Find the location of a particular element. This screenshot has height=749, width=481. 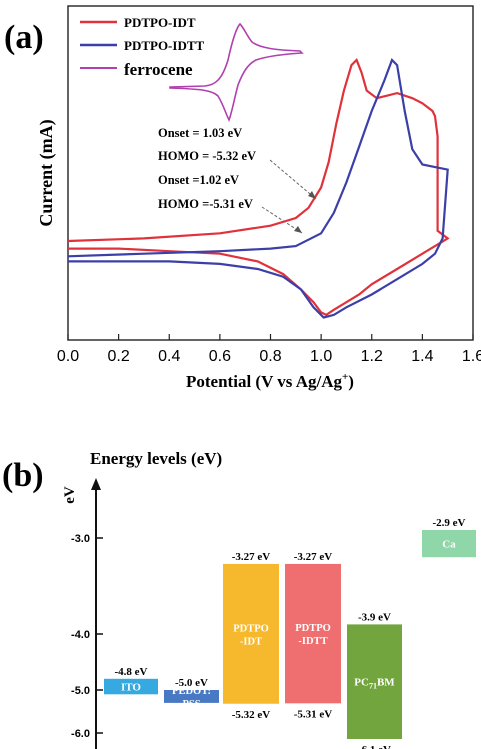

energy-bar-label: Ca is located at coordinates (449, 545).